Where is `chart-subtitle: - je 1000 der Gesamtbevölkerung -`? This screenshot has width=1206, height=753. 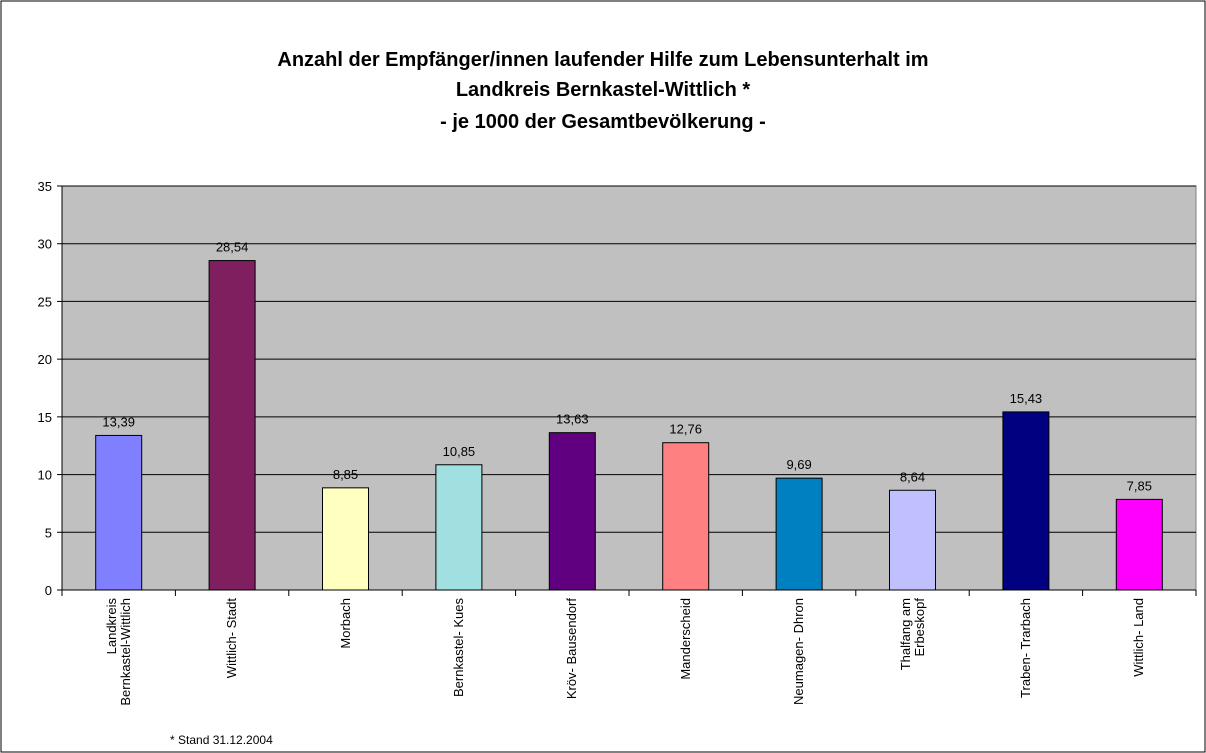
chart-subtitle: - je 1000 der Gesamtbevölkerung - is located at coordinates (603, 122).